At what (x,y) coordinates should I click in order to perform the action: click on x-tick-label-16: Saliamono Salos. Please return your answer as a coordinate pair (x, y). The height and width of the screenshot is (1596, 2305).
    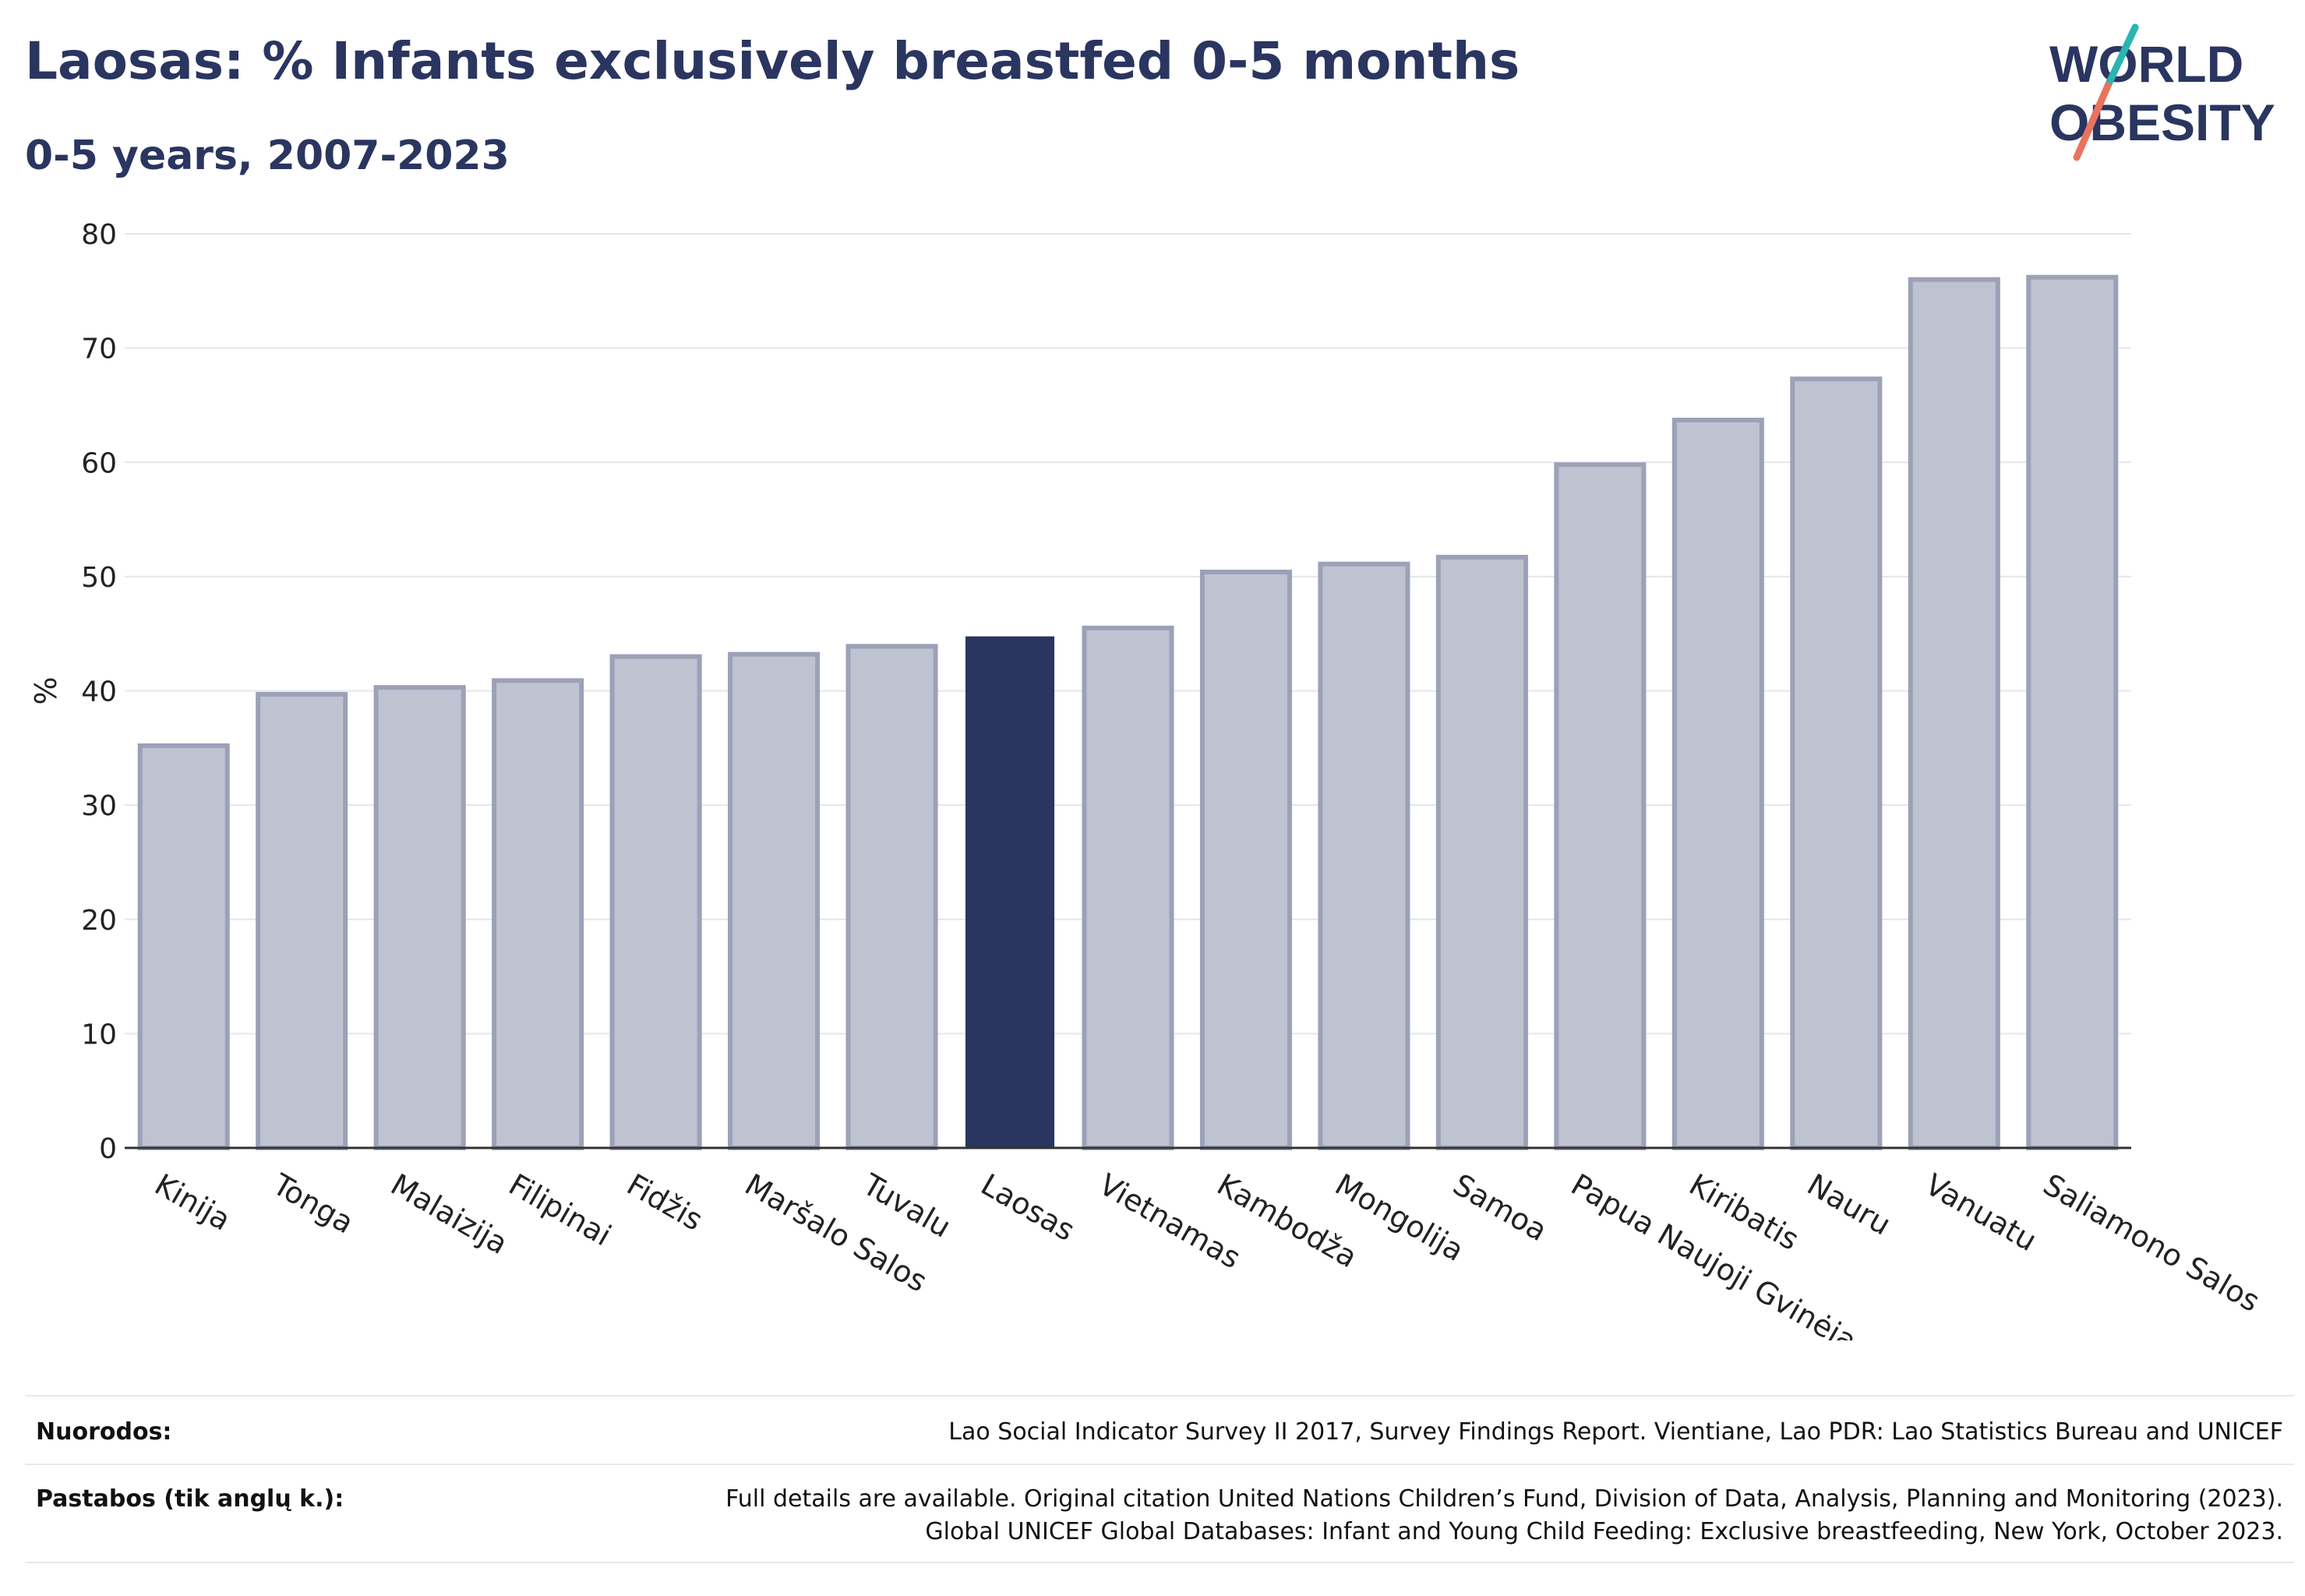
    Looking at the image, I should click on (2152, 1243).